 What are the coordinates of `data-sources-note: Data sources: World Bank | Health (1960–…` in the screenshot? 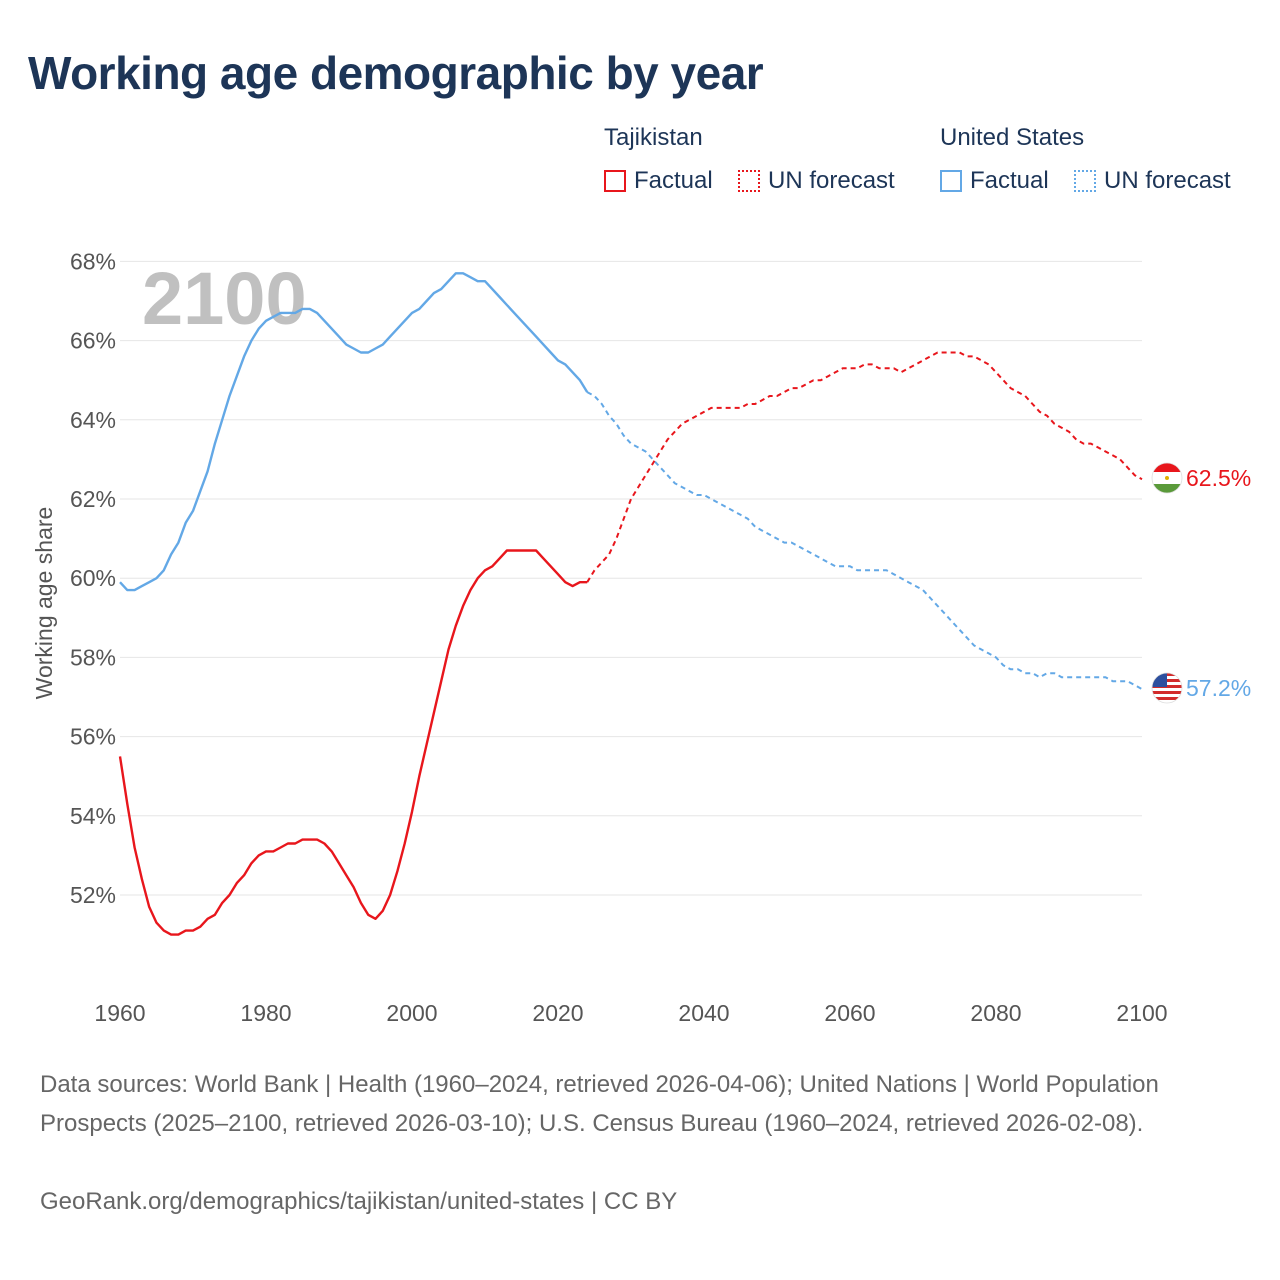 It's located at (599, 1104).